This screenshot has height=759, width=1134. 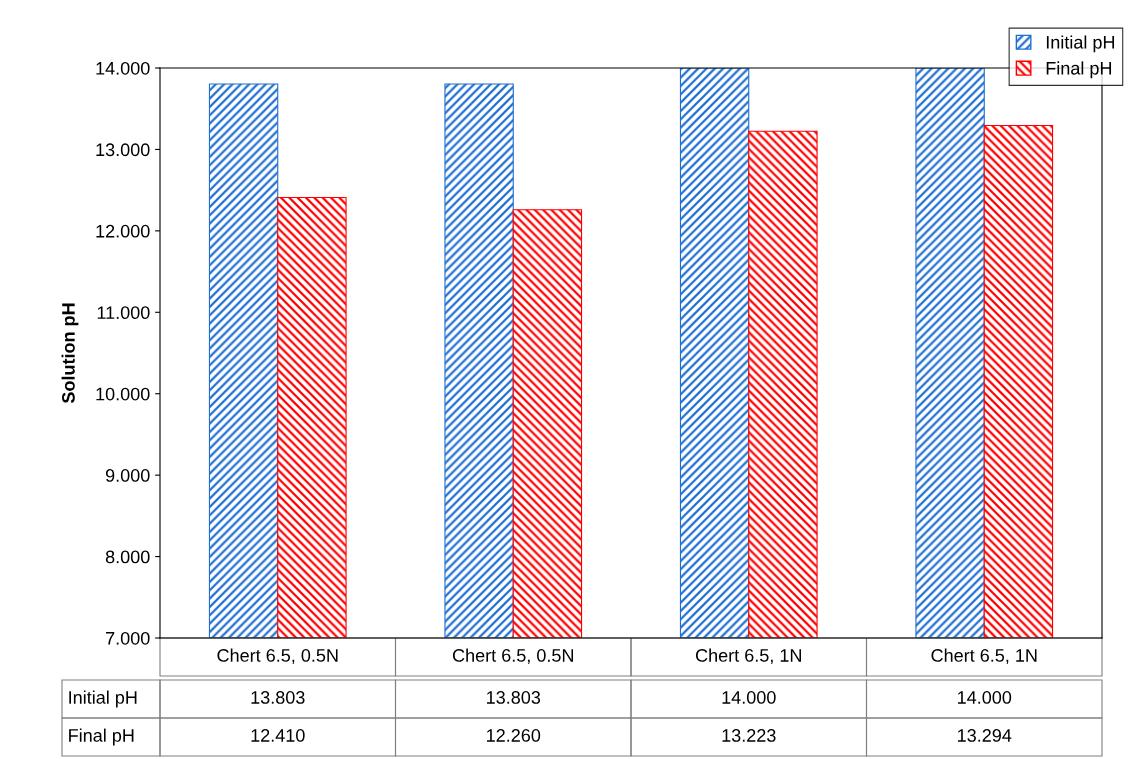 I want to click on data-label: 13.223, so click(x=749, y=735).